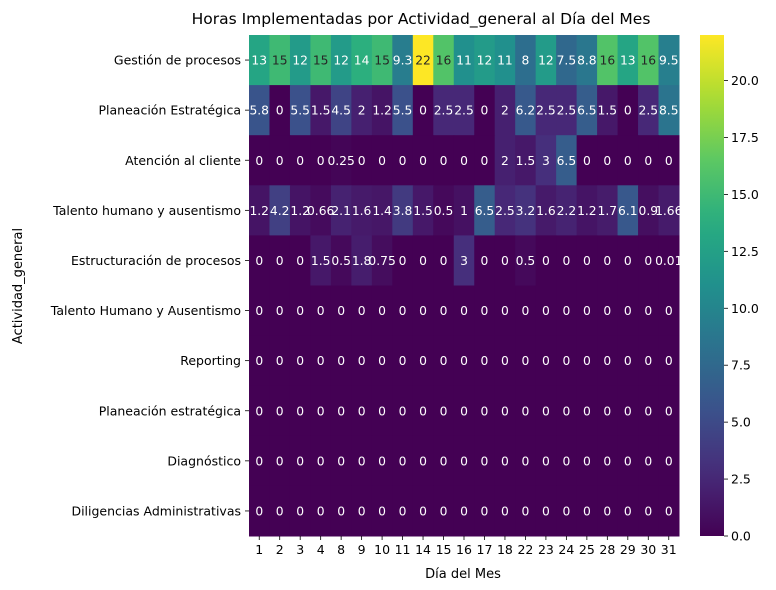 The width and height of the screenshot is (776, 590). What do you see at coordinates (505, 549) in the screenshot?
I see `x-tick-label: 18` at bounding box center [505, 549].